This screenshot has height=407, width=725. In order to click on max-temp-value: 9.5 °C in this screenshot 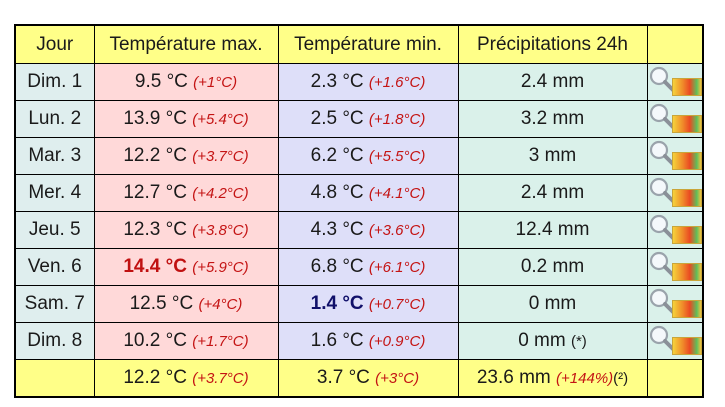, I will do `click(161, 81)`.